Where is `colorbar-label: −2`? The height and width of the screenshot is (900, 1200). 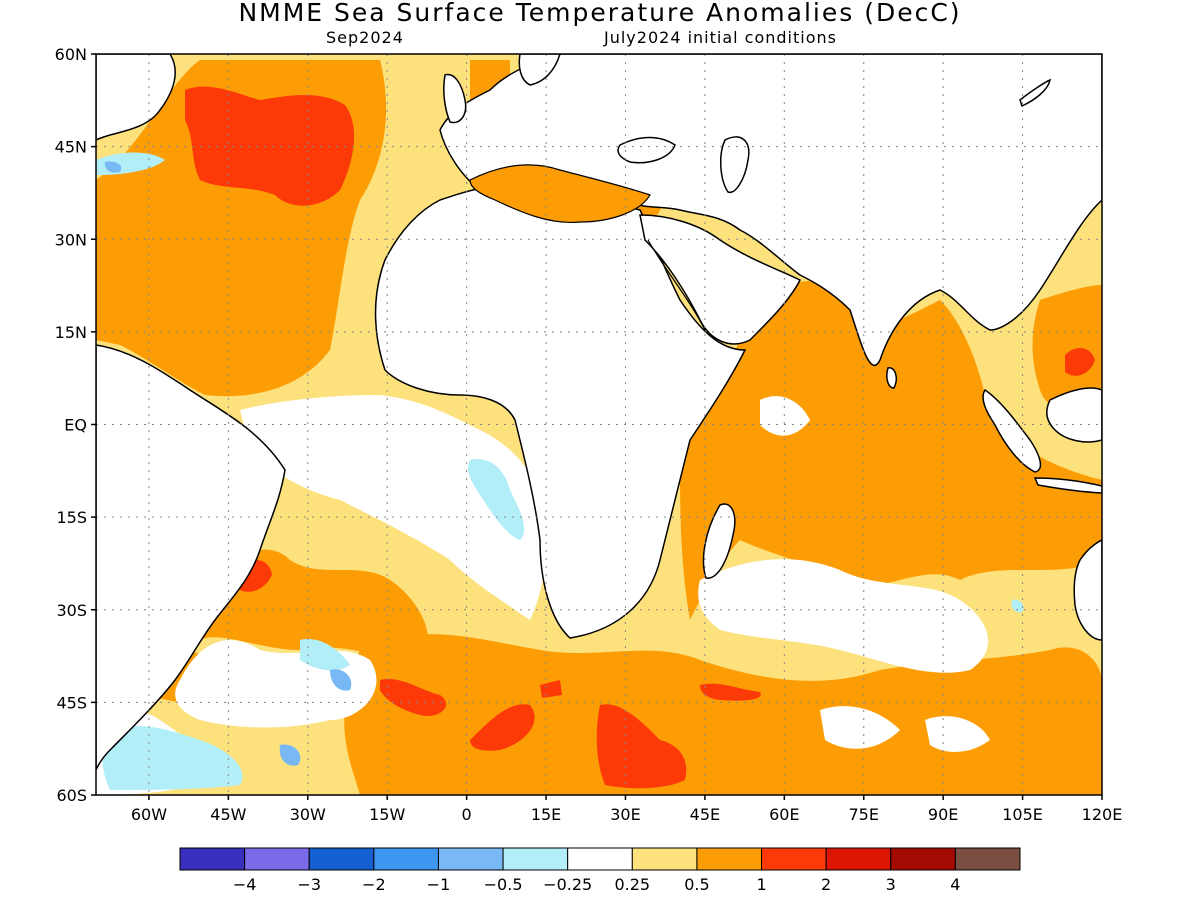
colorbar-label: −2 is located at coordinates (374, 884).